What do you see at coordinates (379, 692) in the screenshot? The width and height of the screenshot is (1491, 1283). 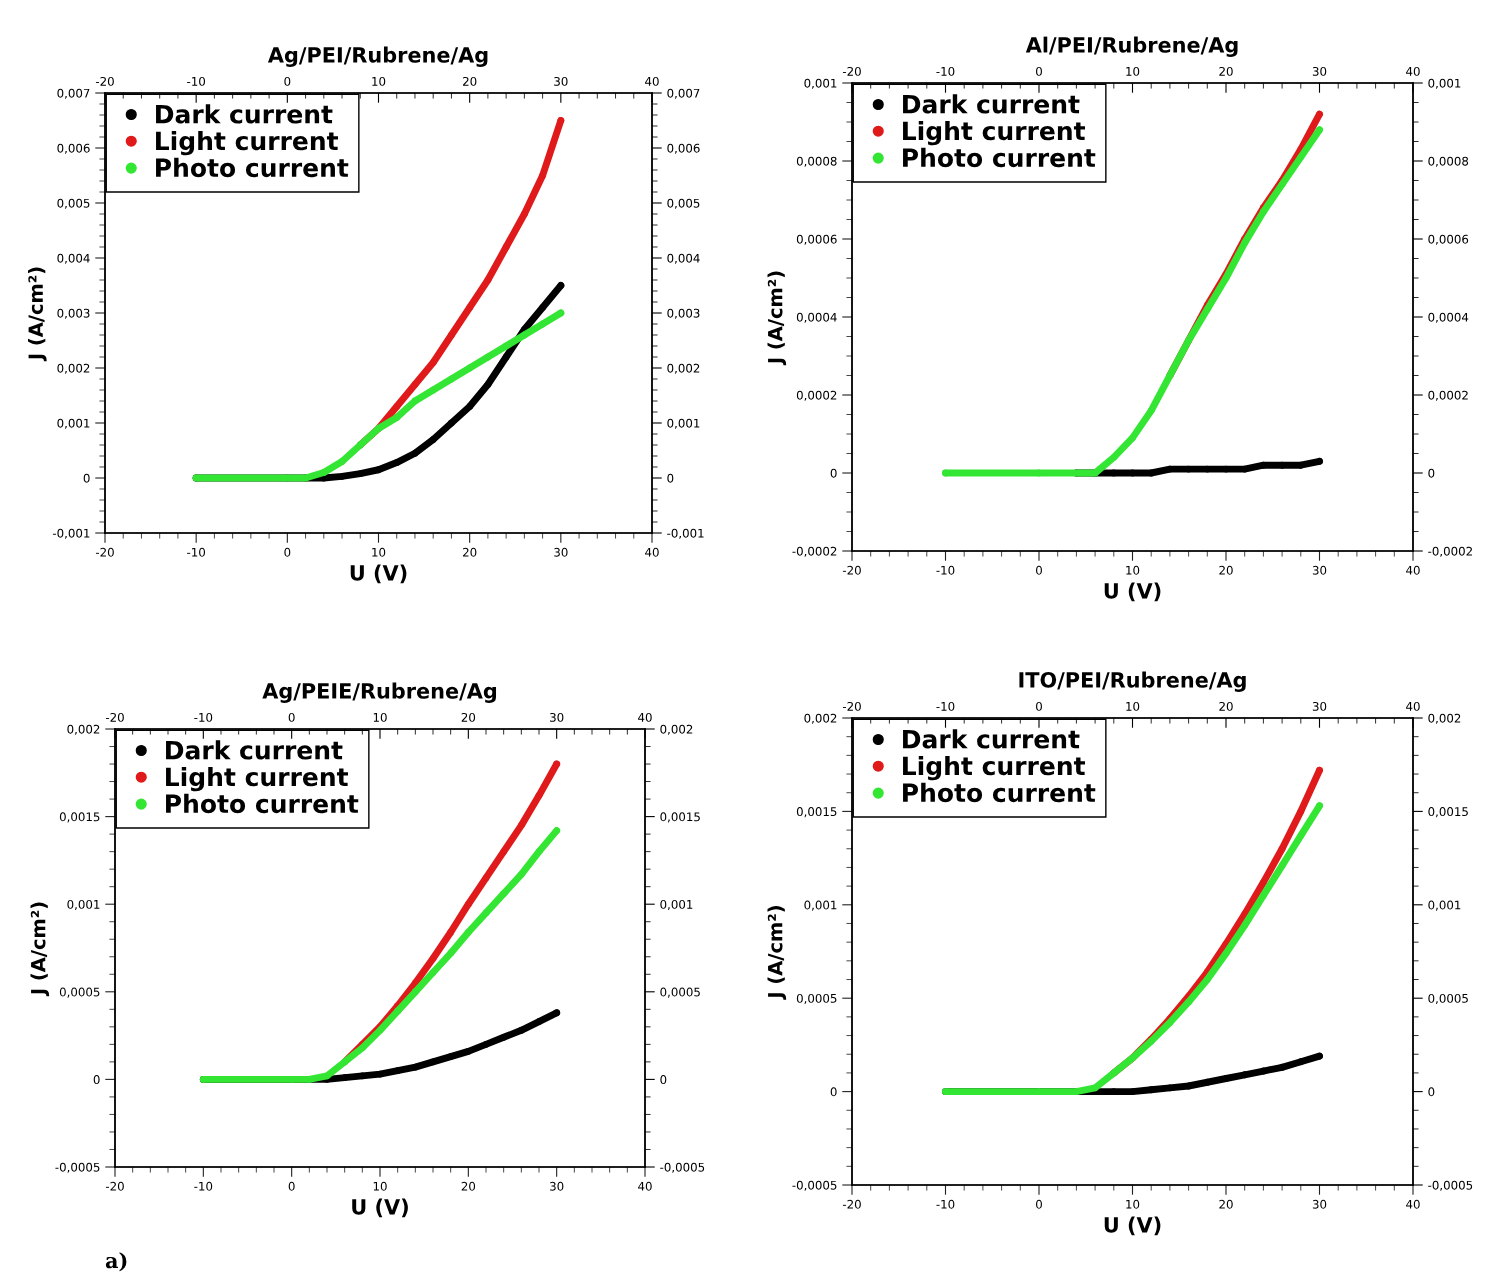 I see `chart-title: Ag/PEIE/Rubrene/Ag` at bounding box center [379, 692].